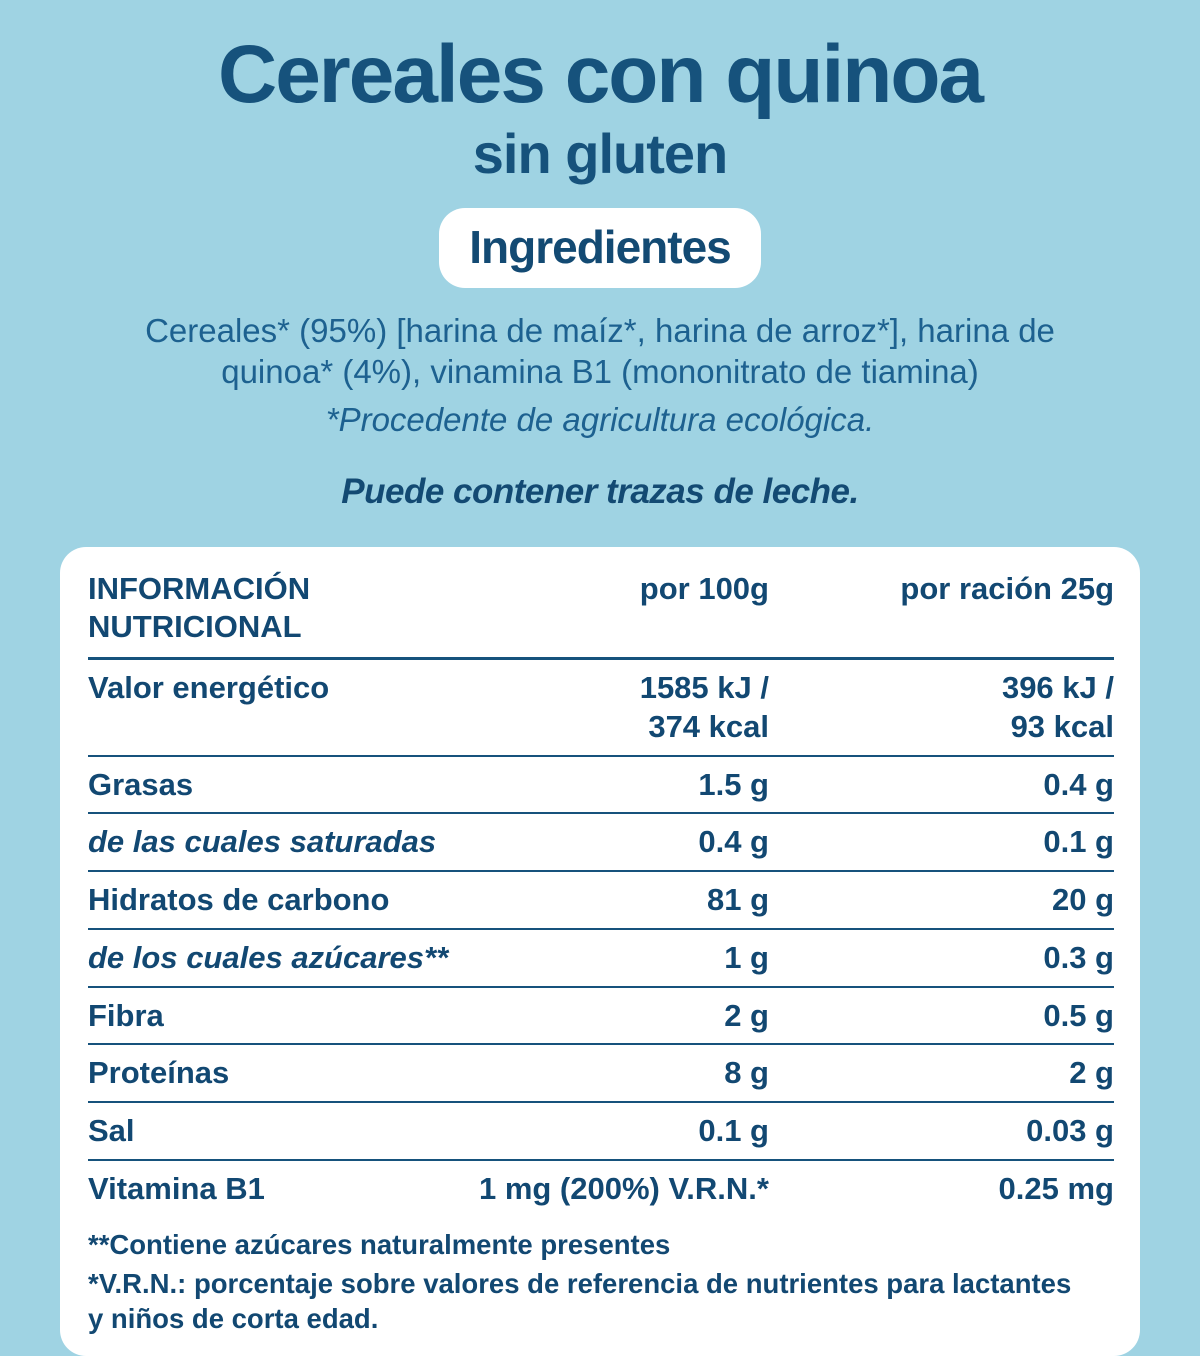 The width and height of the screenshot is (1200, 1356). Describe the element at coordinates (308, 1073) in the screenshot. I see `row-label: Proteínas` at that location.